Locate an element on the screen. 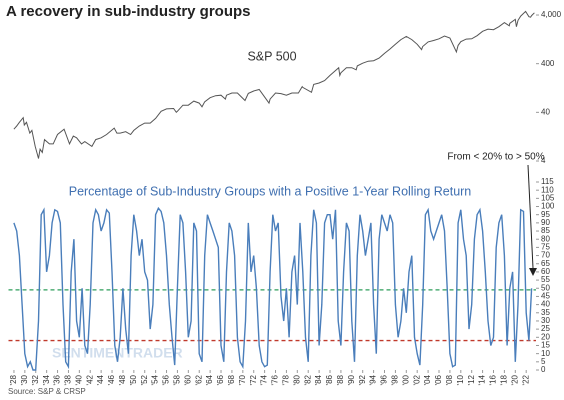 This screenshot has width=564, height=400. x-tick-label: '14 is located at coordinates (482, 379).